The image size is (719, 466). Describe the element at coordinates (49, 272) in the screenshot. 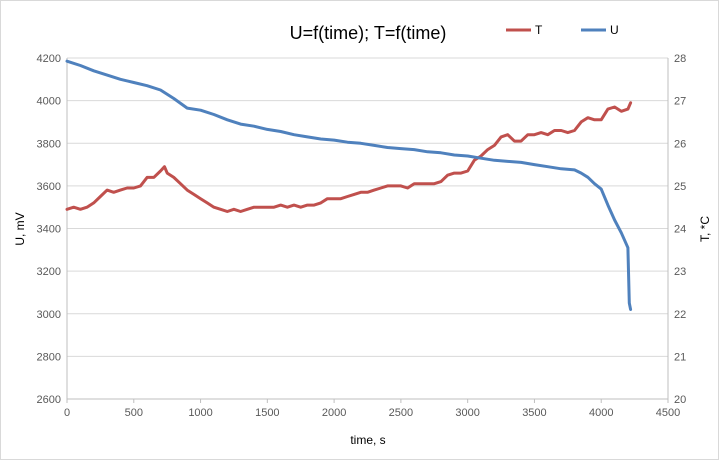

I see `y-left-tick-label: 3200` at that location.